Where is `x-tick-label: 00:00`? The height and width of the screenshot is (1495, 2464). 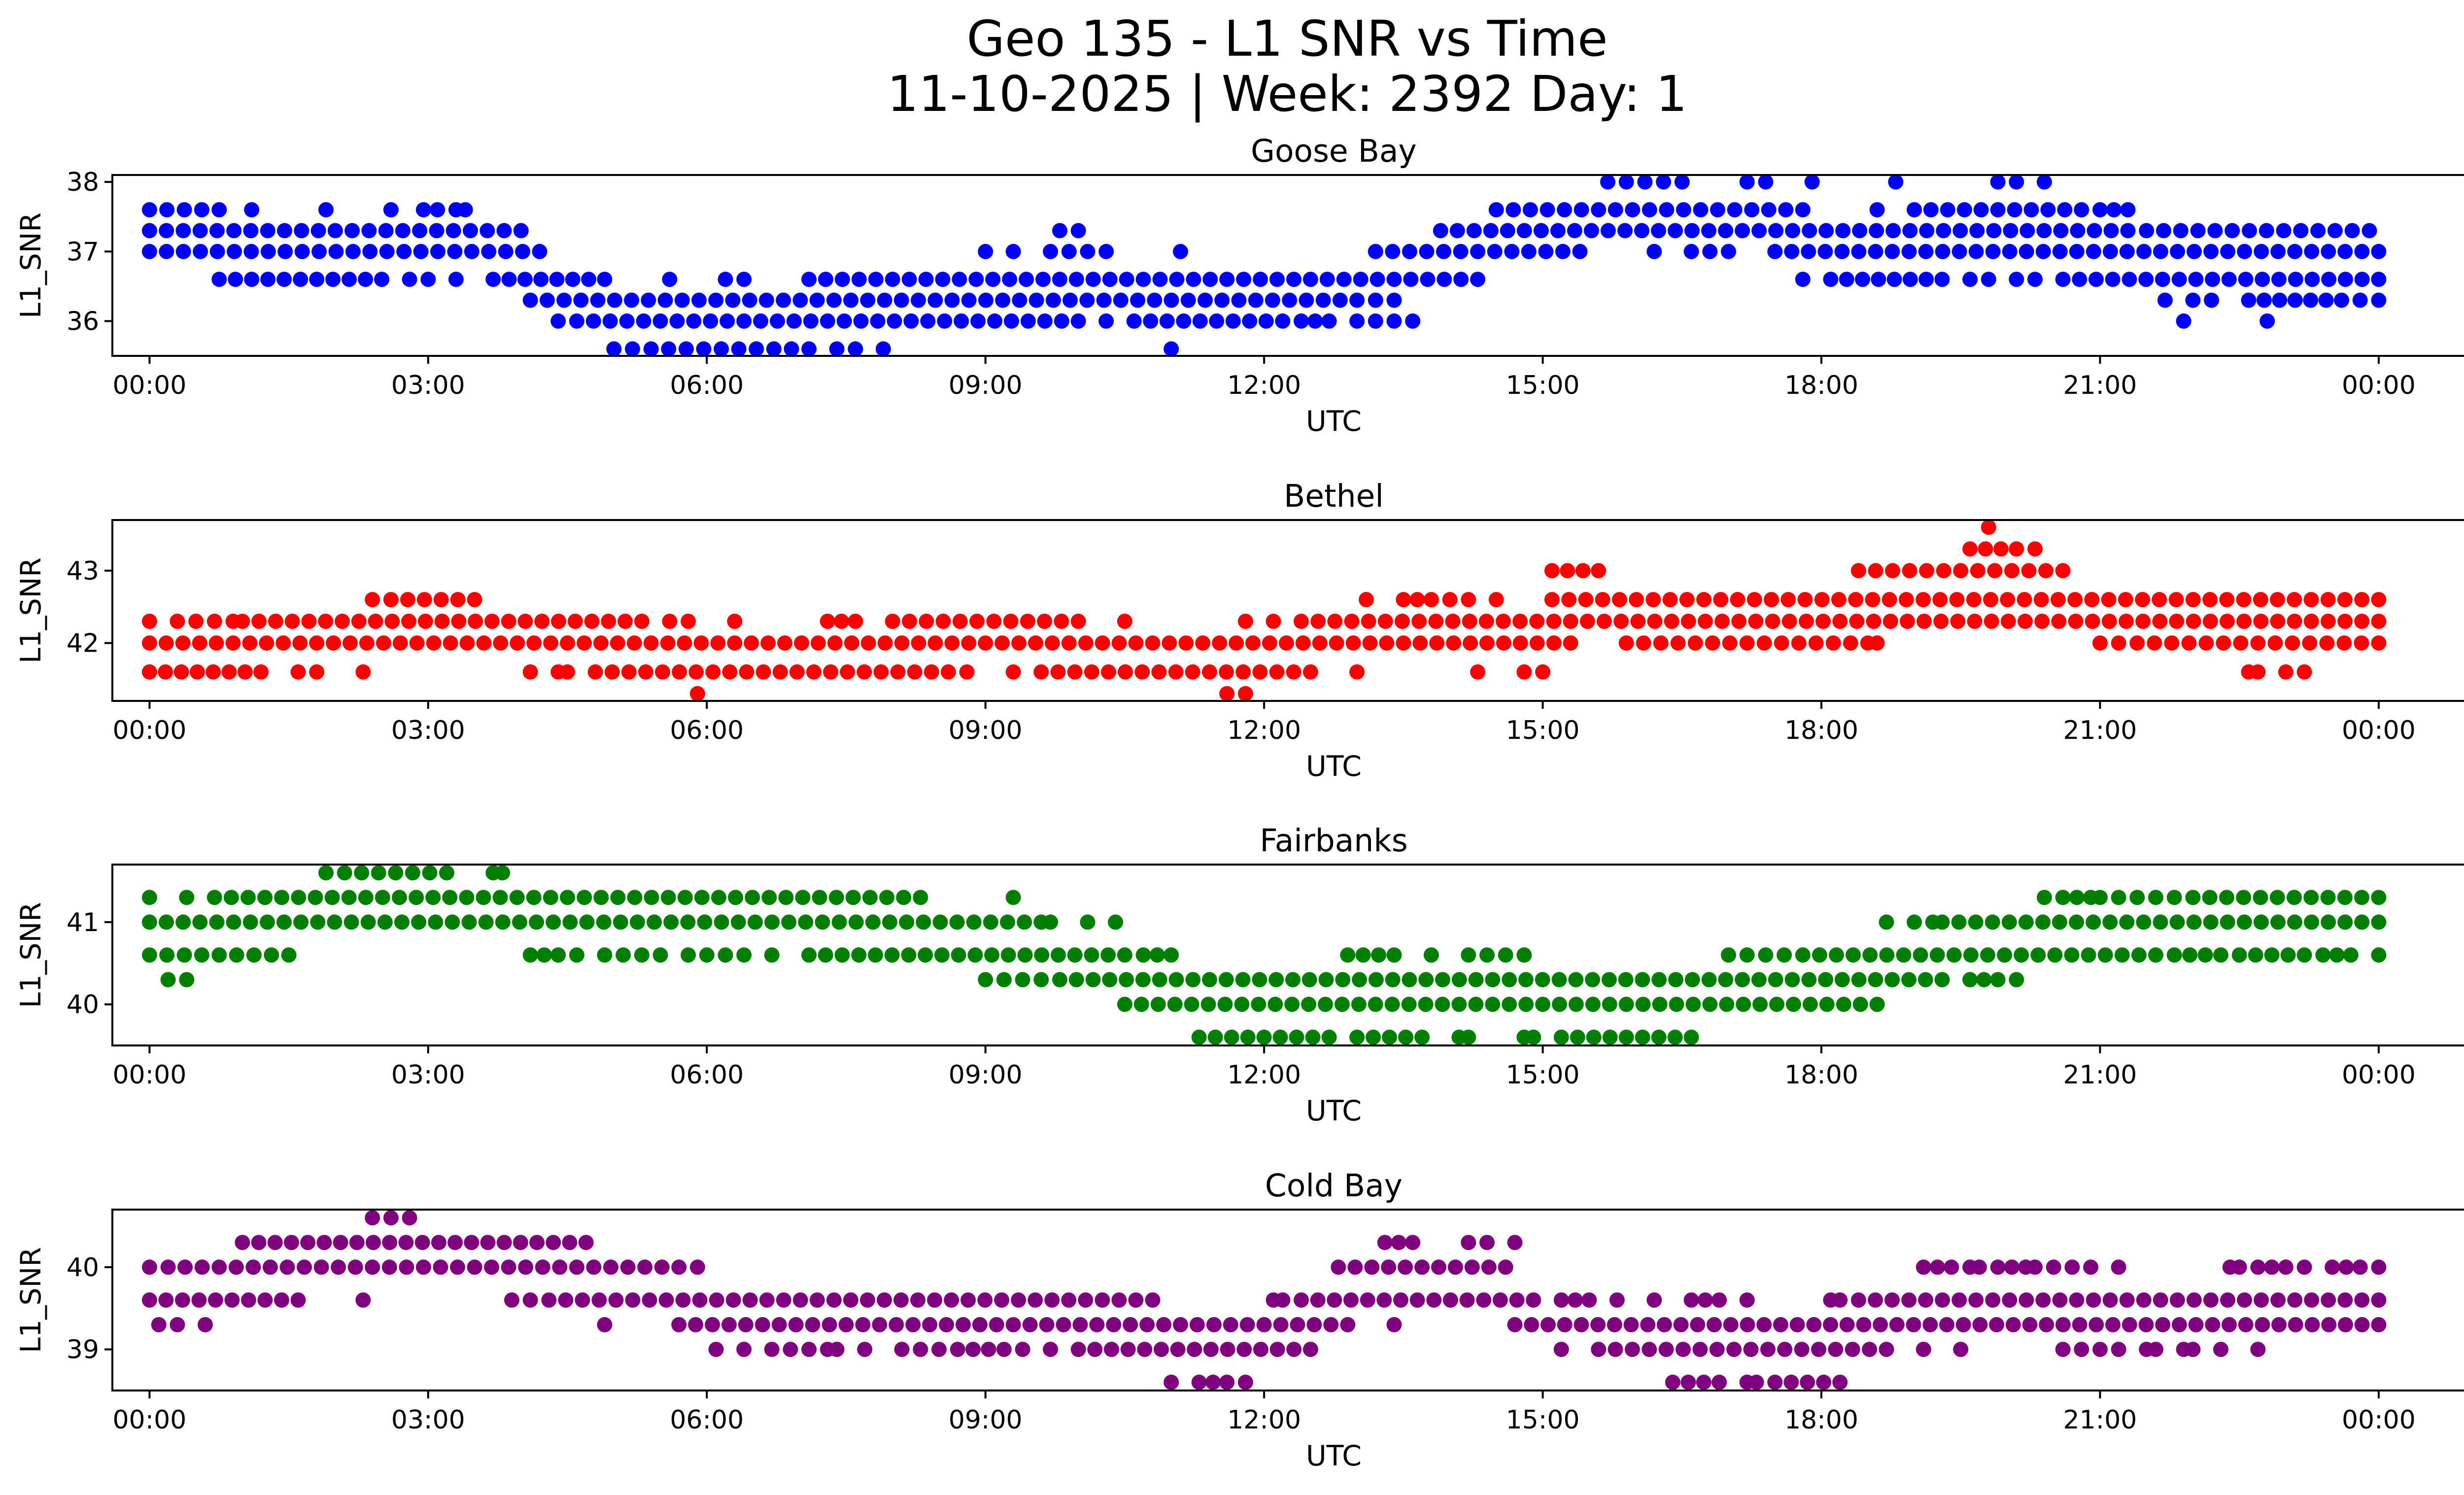 x-tick-label: 00:00 is located at coordinates (149, 385).